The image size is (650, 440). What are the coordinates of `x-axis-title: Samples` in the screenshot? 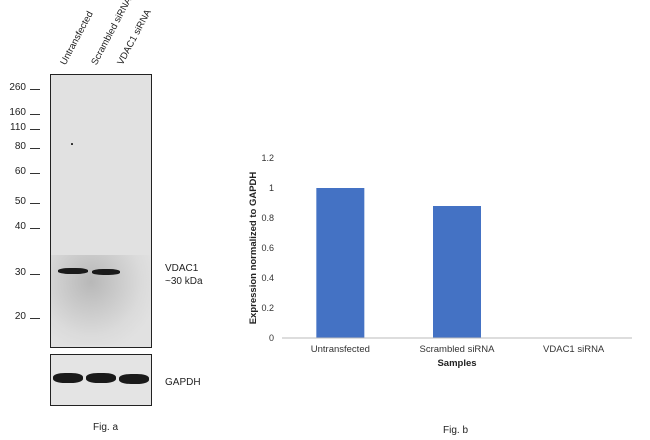 It's located at (456, 363).